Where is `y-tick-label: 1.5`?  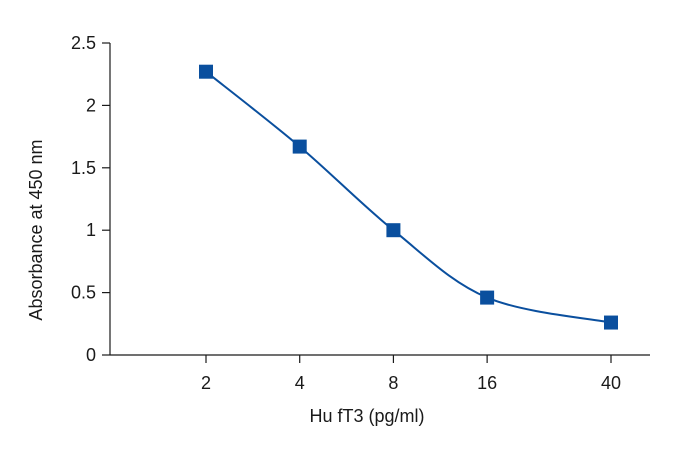 y-tick-label: 1.5 is located at coordinates (83, 168).